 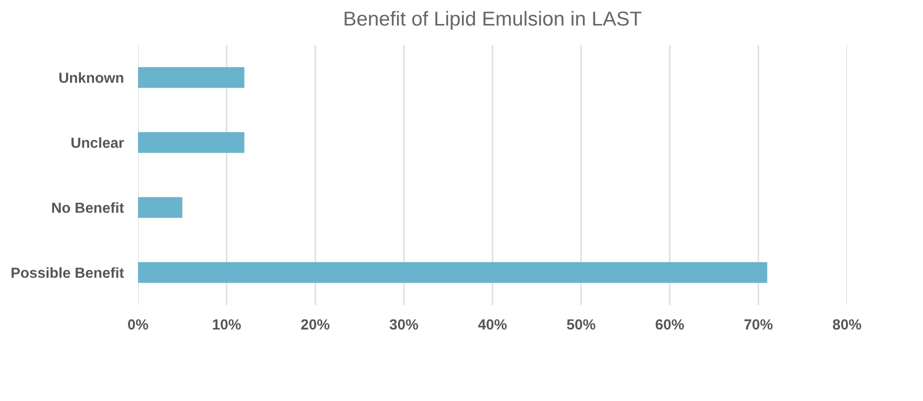 What do you see at coordinates (88, 207) in the screenshot?
I see `y-tick-label: No Benefit` at bounding box center [88, 207].